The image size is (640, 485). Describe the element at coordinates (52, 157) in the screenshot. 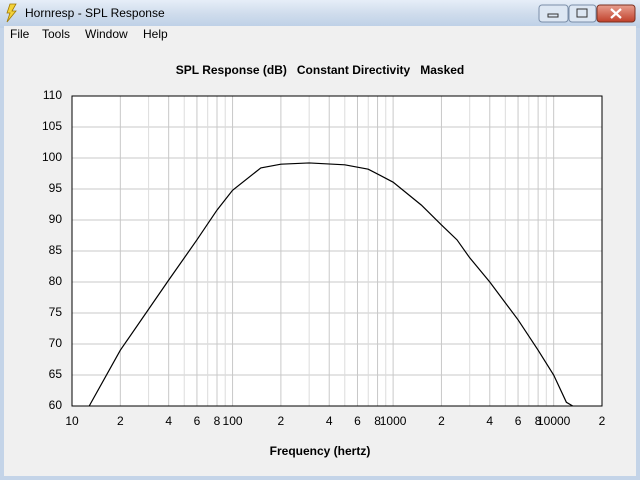

I see `y-tick-label: 100` at that location.